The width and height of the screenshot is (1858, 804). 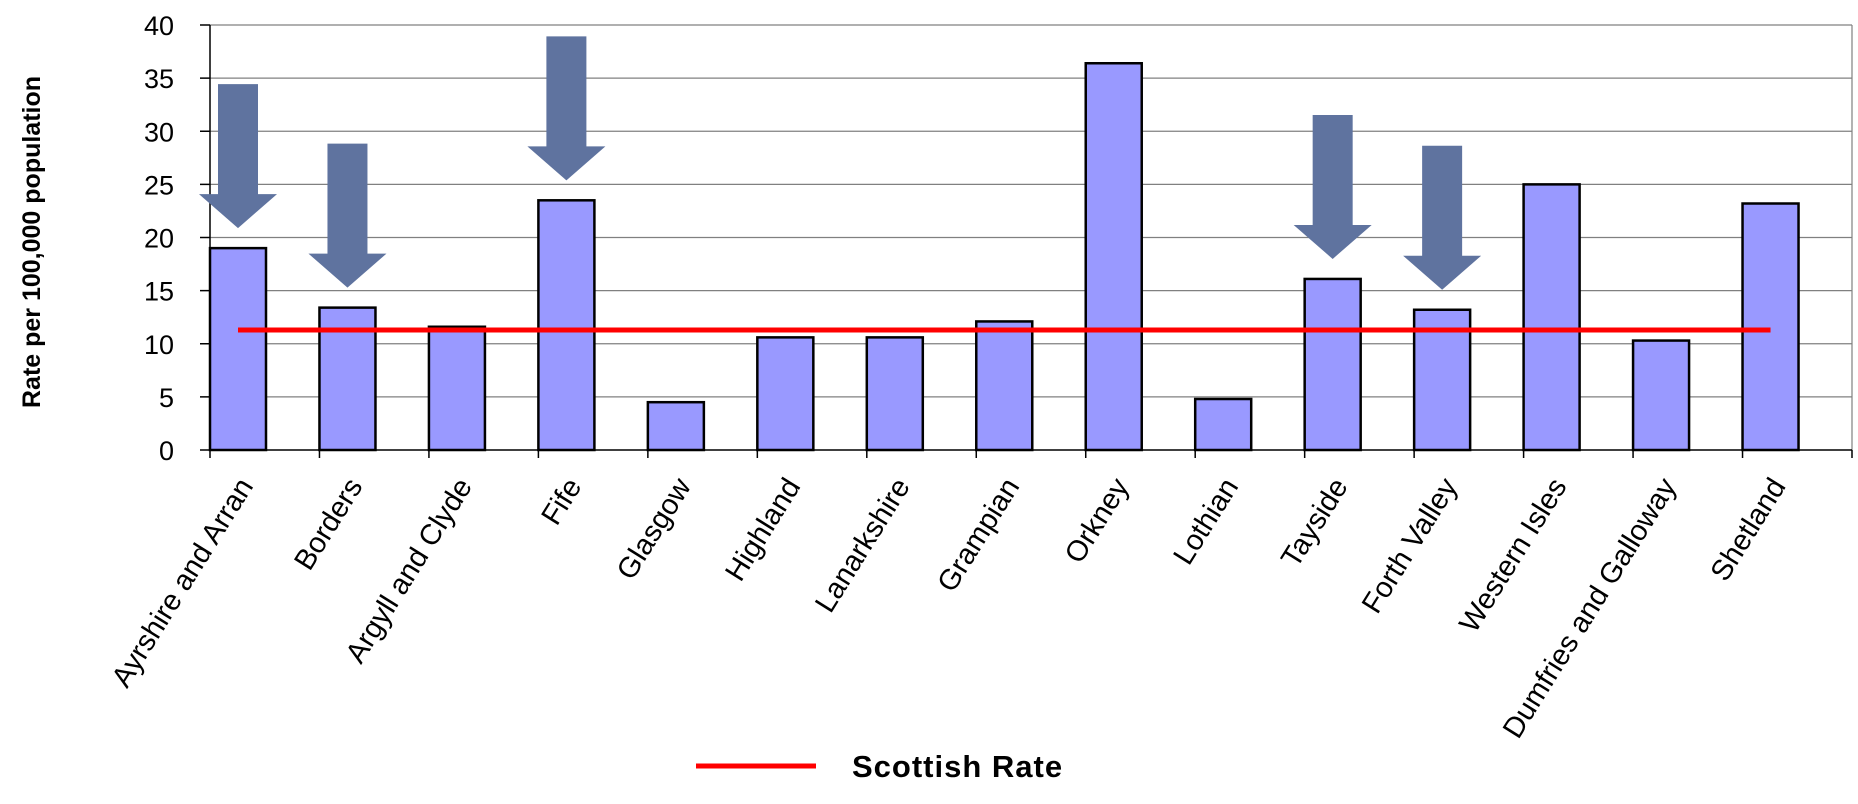 I want to click on down-arrow-ayrshire-and-arran, so click(x=238, y=156).